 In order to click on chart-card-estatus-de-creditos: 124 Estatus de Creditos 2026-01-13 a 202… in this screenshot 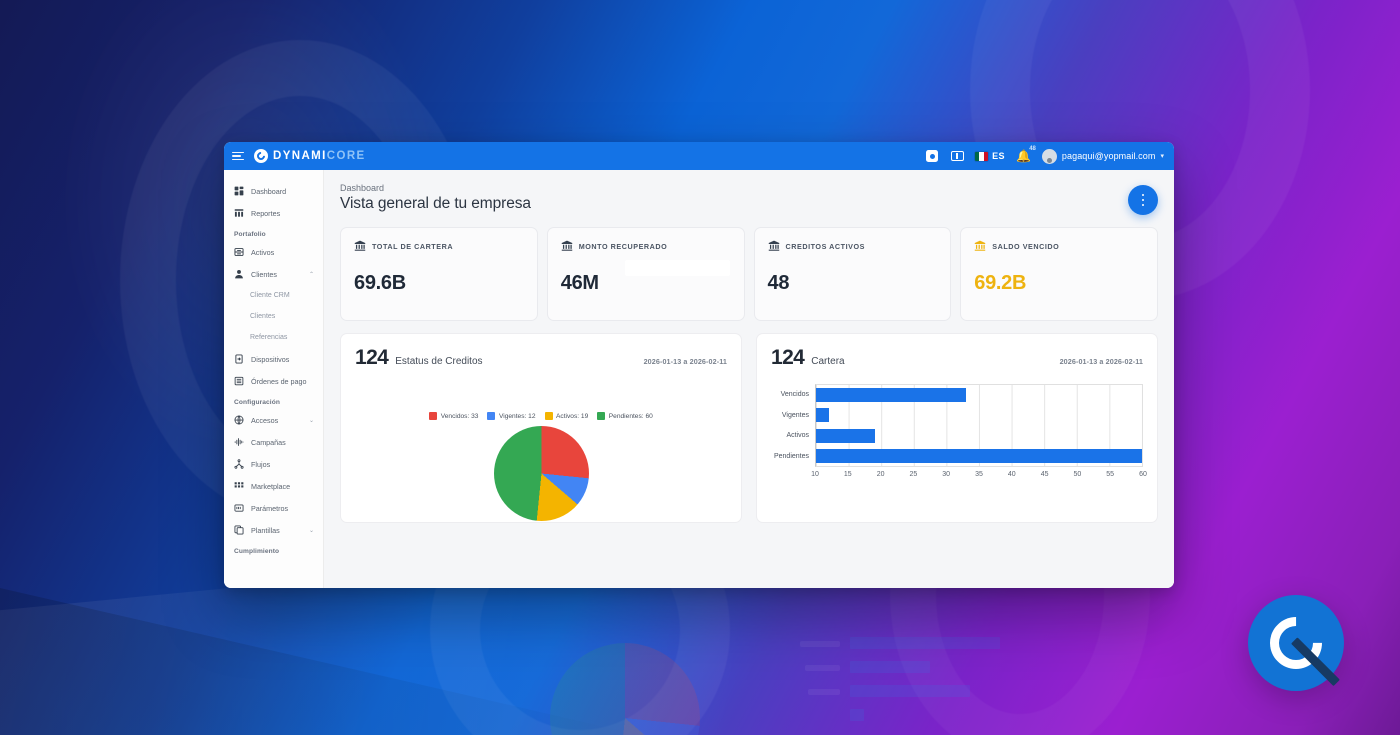, I will do `click(541, 428)`.